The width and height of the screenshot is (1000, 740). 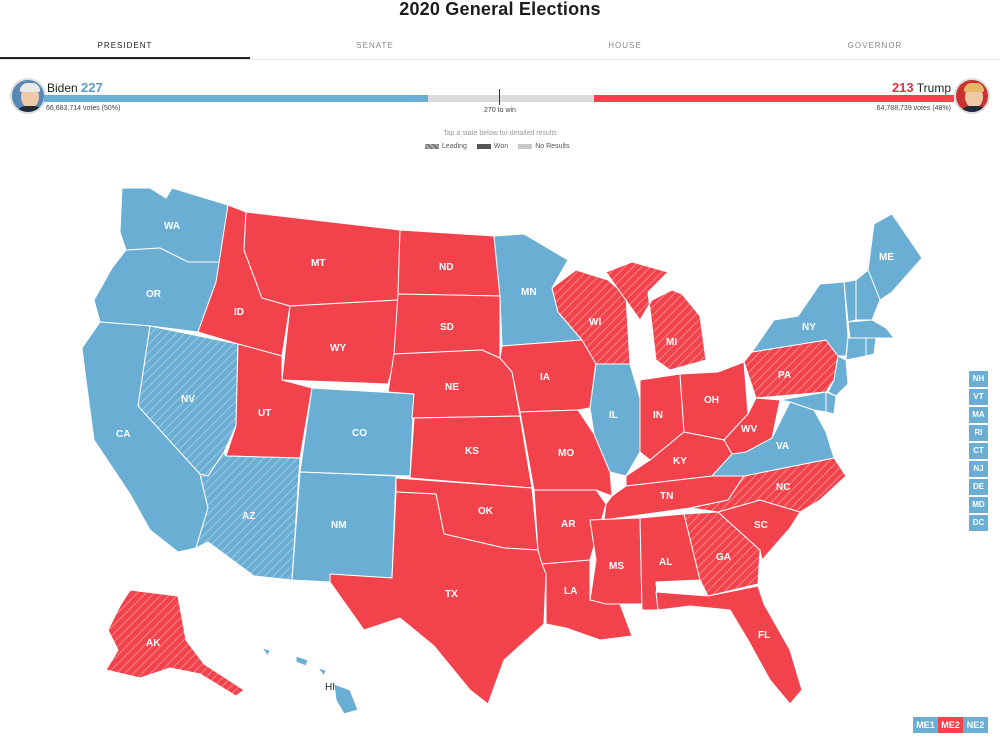 I want to click on district-me1: ME1, so click(x=925, y=725).